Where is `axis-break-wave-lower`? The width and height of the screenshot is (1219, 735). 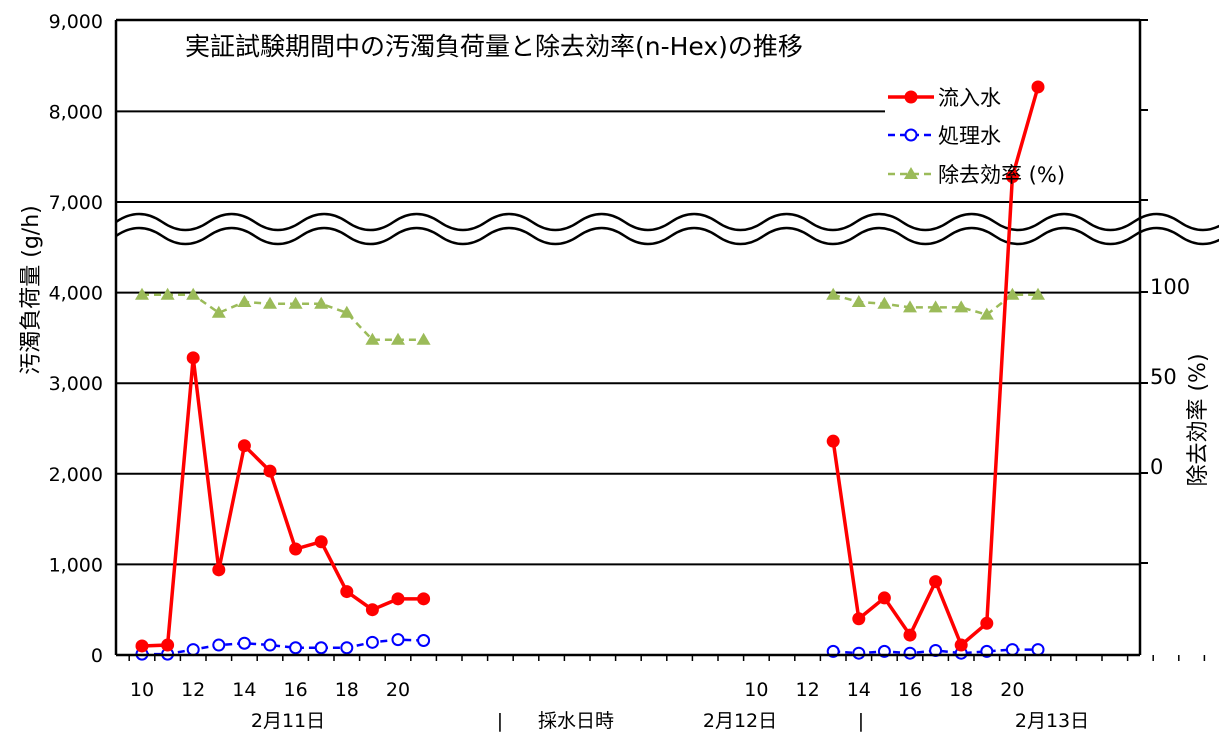 axis-break-wave-lower is located at coordinates (667, 236).